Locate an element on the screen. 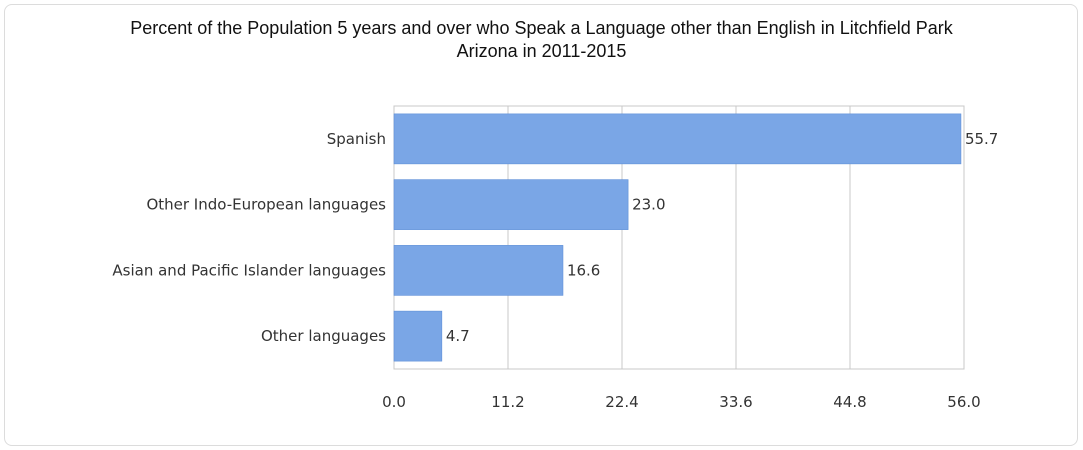 The height and width of the screenshot is (450, 1083). x-tick-label: 33.6 is located at coordinates (735, 402).